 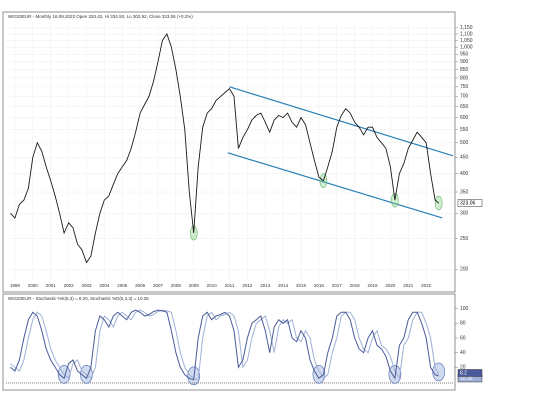 What do you see at coordinates (464, 214) in the screenshot?
I see `y-tick-label: 300` at bounding box center [464, 214].